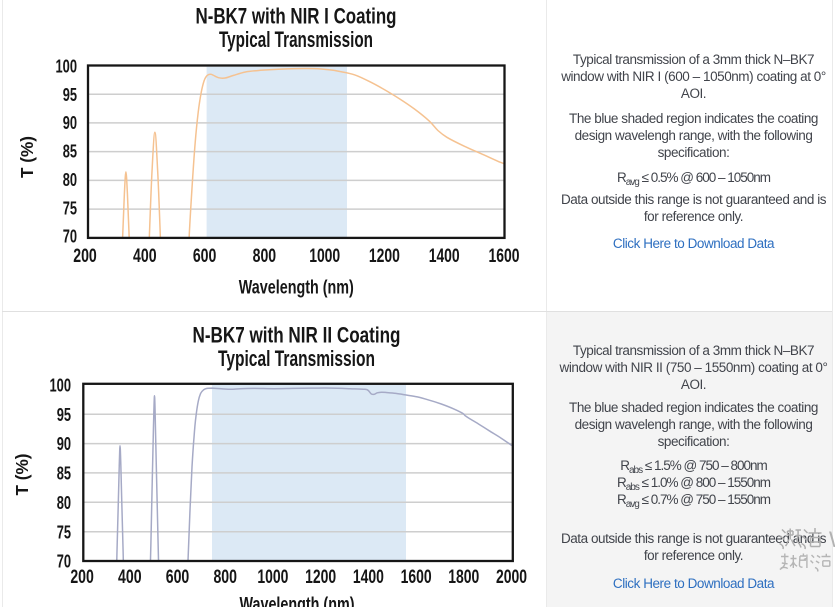 This screenshot has width=835, height=607. Describe the element at coordinates (297, 334) in the screenshot. I see `svg-text: N-BK7 with NIR II Coating` at that location.